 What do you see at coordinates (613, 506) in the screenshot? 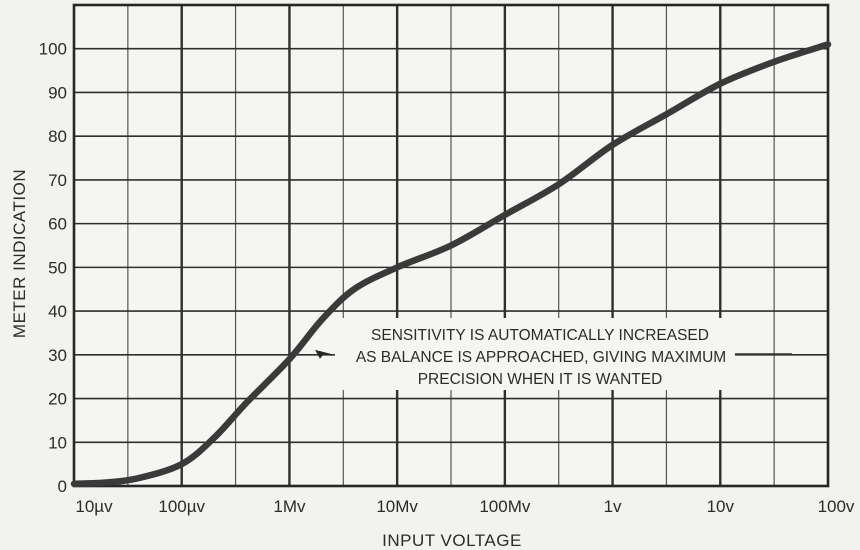
I see `x-tick-label: 1v` at bounding box center [613, 506].